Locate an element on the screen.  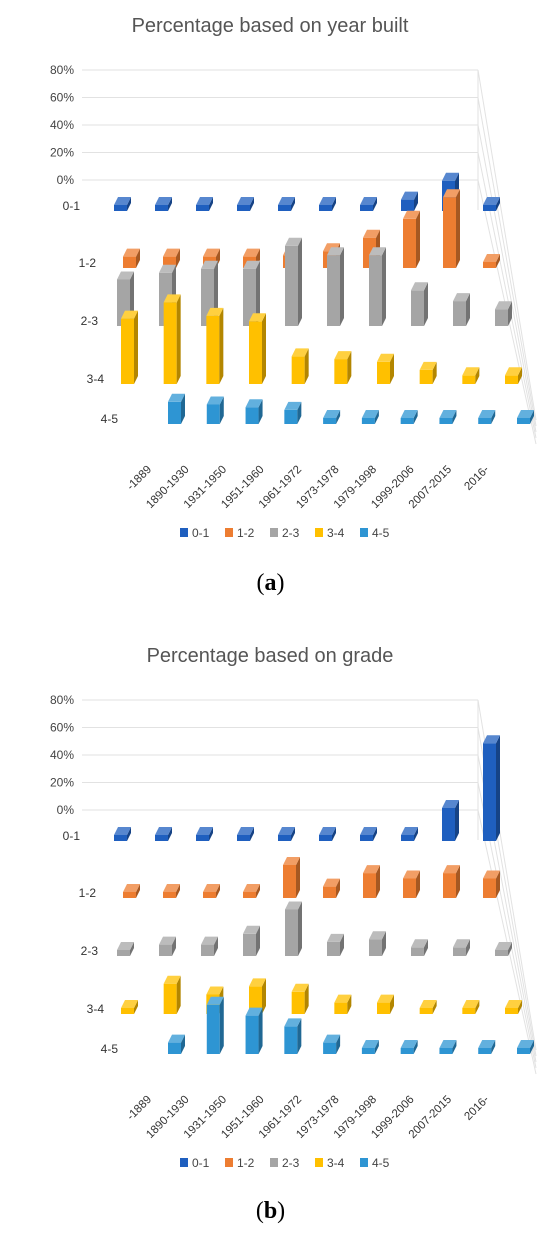
legend-label: 1-2 is located at coordinates (246, 1163).